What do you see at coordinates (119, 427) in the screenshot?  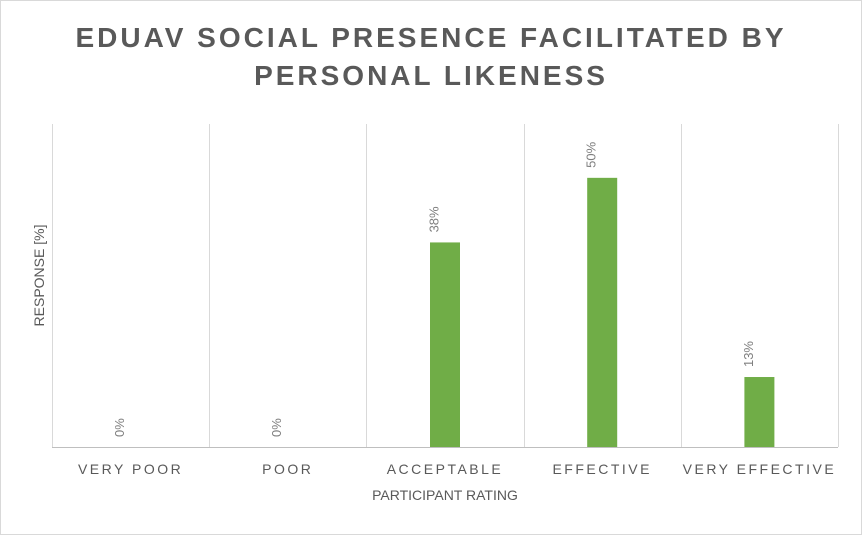 I see `data-label-very-poor: 0%` at bounding box center [119, 427].